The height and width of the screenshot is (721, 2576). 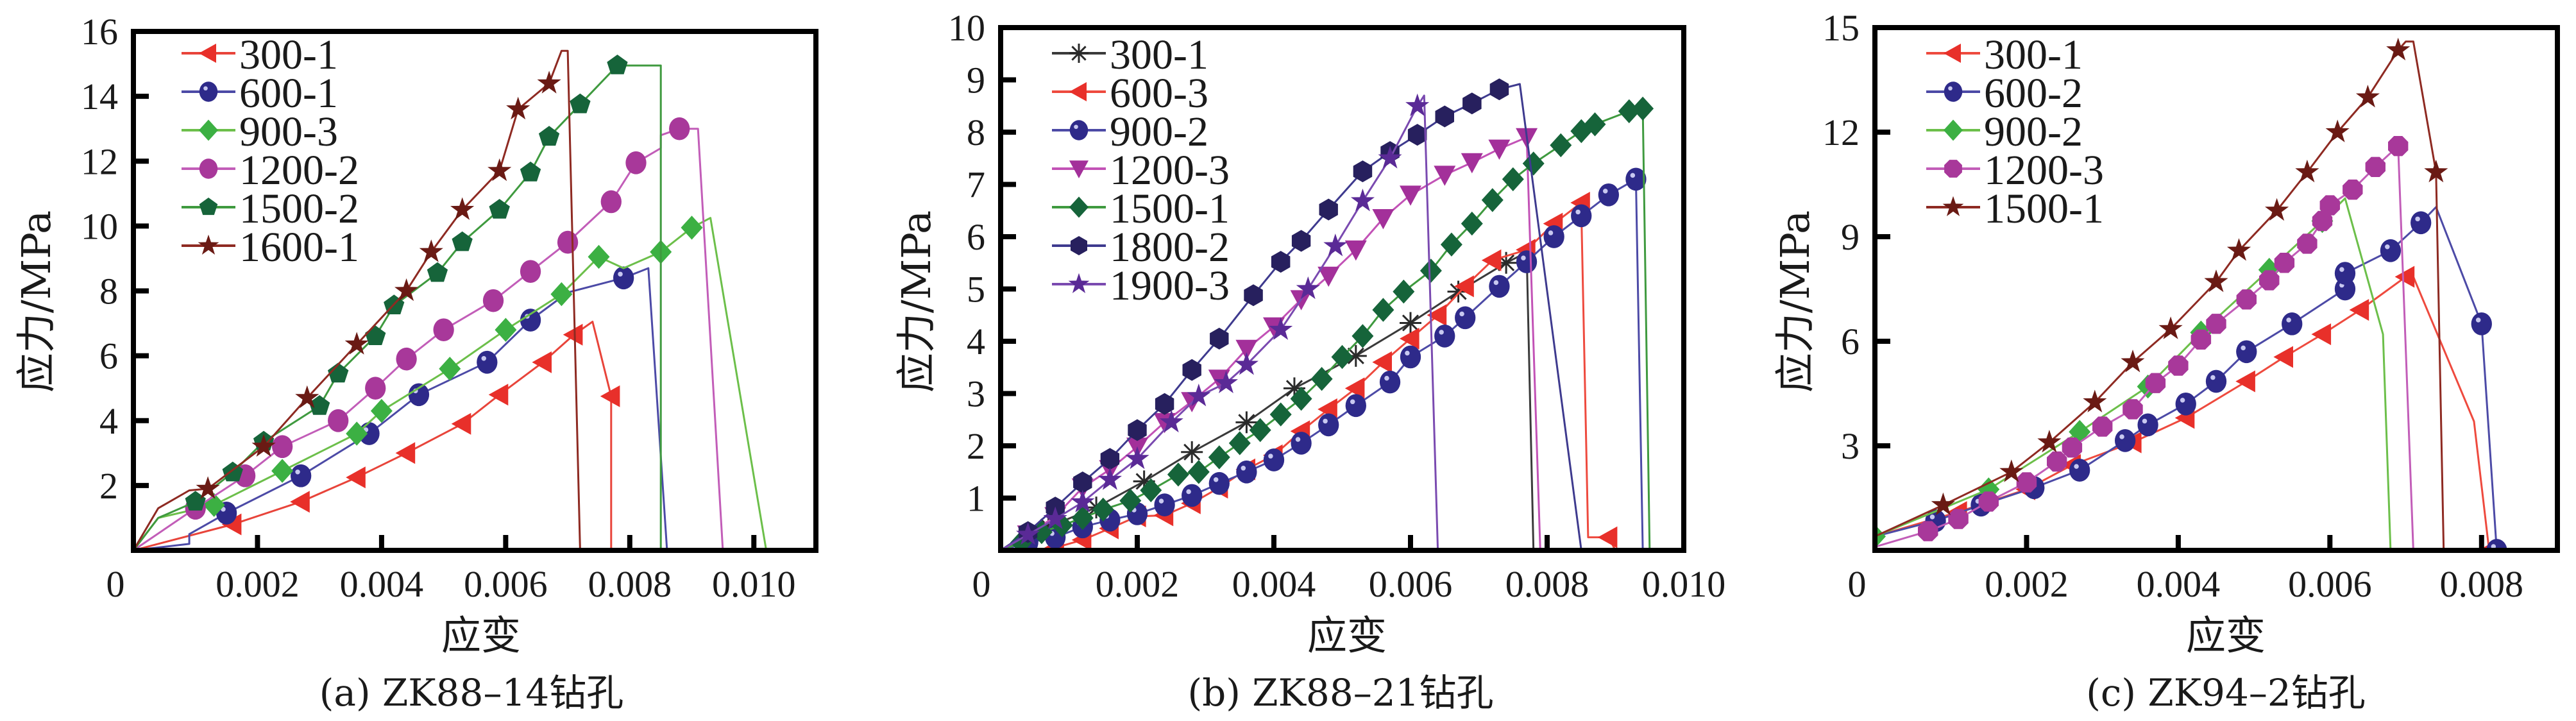 What do you see at coordinates (2044, 170) in the screenshot?
I see `legend-label: 1200-3` at bounding box center [2044, 170].